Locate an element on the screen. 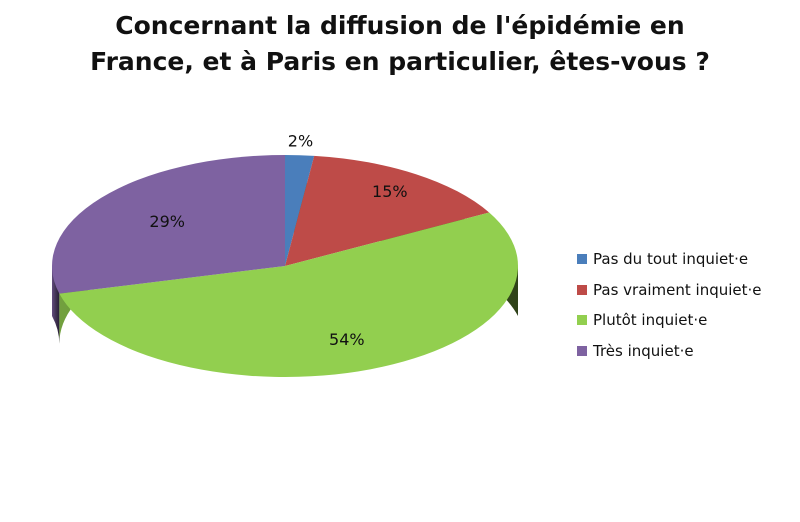  legend-label: Plutôt inquiet·e is located at coordinates (650, 320).